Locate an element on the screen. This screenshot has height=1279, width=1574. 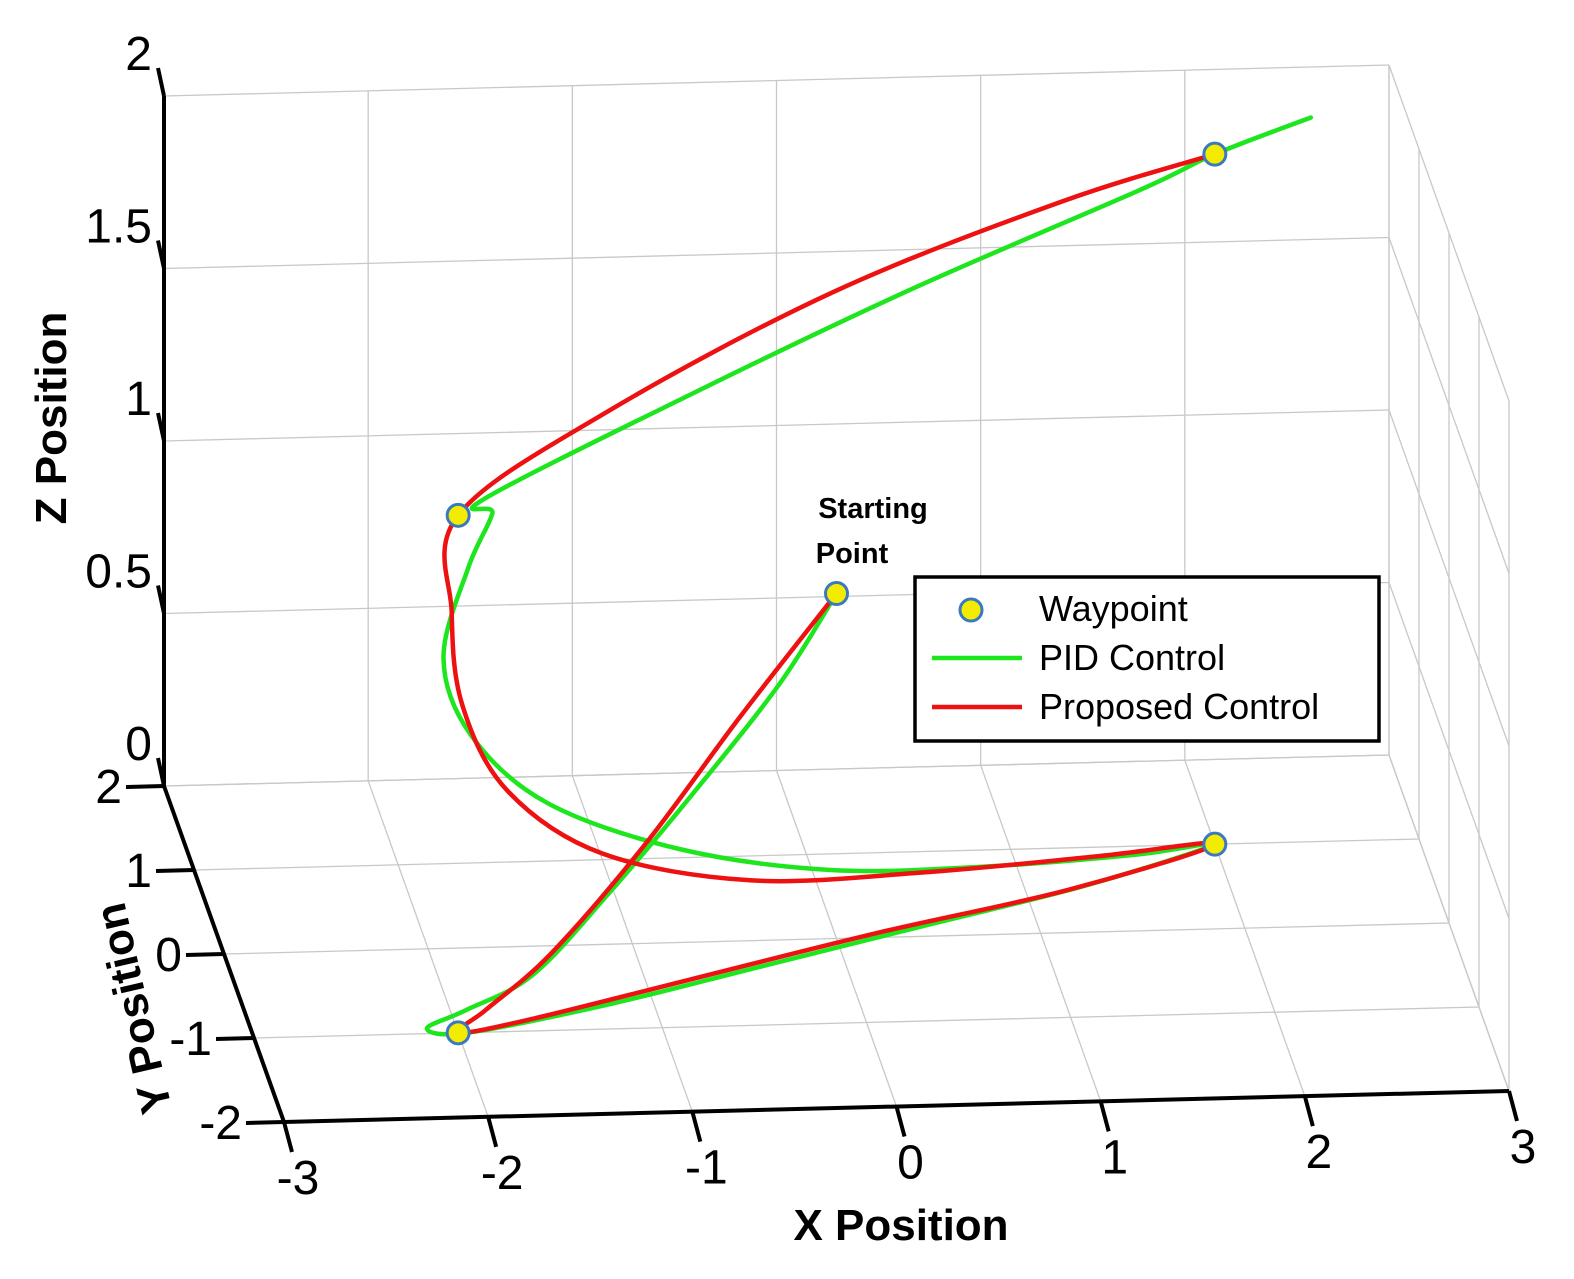
x-tick-label: 1 is located at coordinates (1114, 1157).